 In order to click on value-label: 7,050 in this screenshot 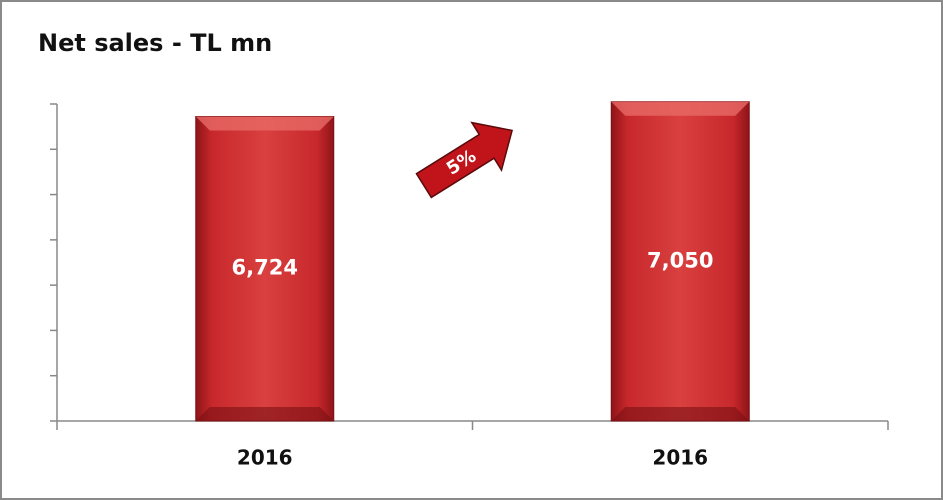, I will do `click(680, 260)`.